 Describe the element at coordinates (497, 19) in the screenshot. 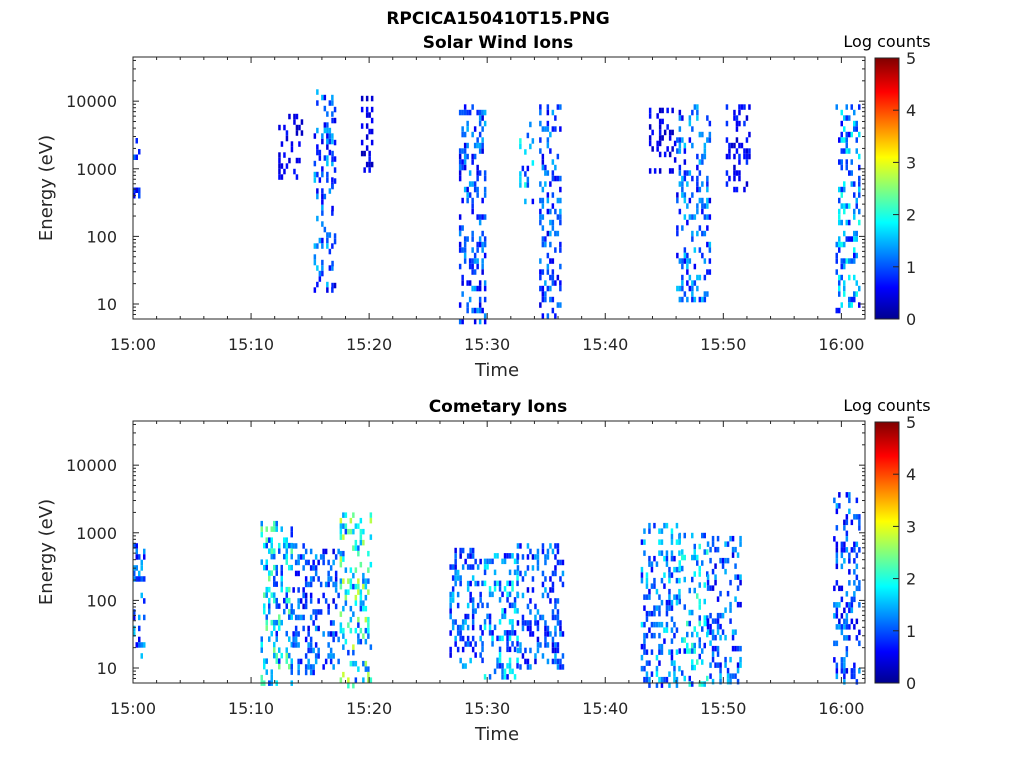

I see `figure-title: RPCICA150410T15.PNG` at that location.